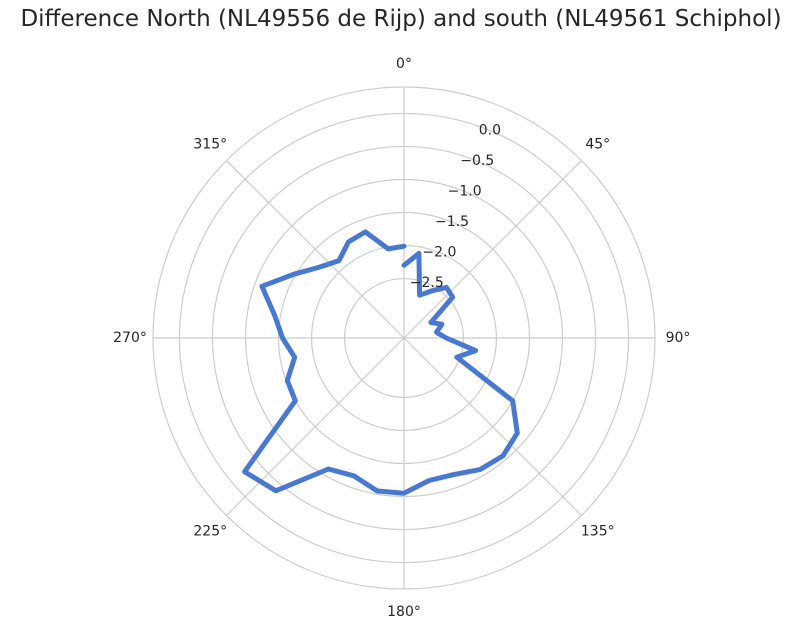 This screenshot has width=802, height=629. I want to click on series-layer, so click(381, 362).